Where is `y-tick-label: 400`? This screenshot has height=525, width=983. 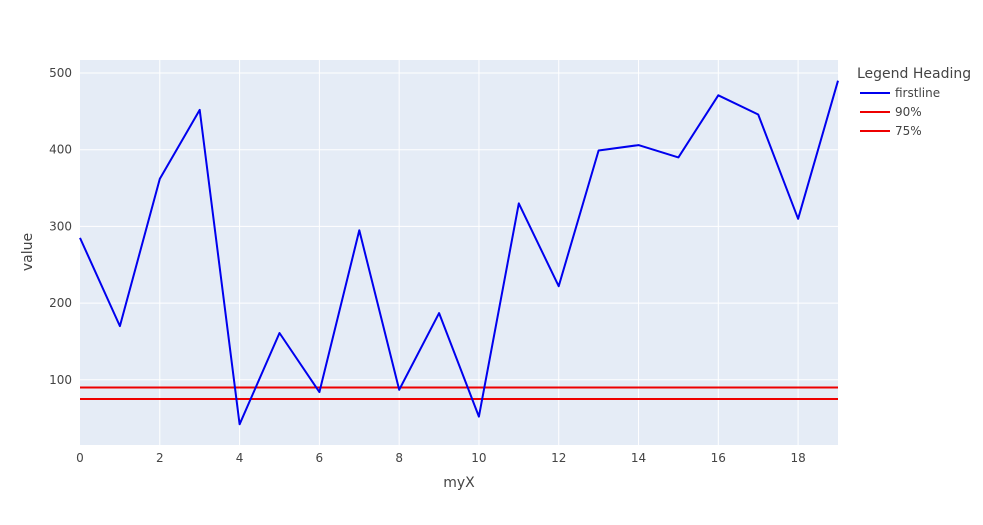
y-tick-label: 400 is located at coordinates (60, 150).